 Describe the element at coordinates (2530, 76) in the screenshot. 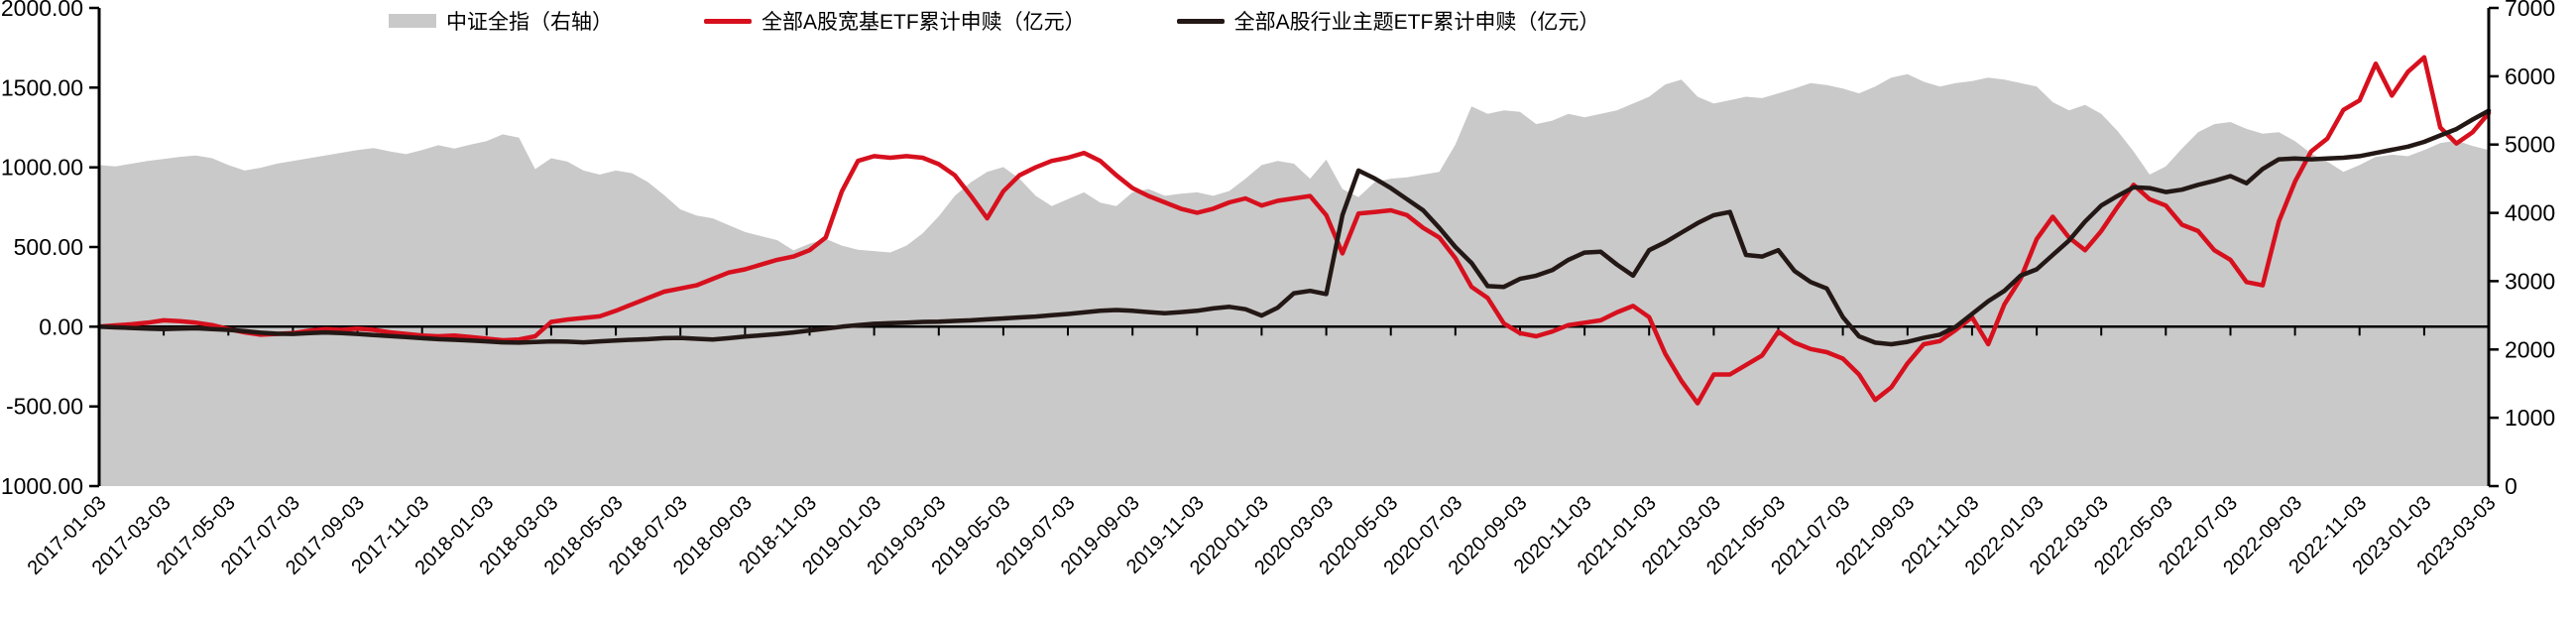

I see `right-axis-tick-label: 6000` at that location.